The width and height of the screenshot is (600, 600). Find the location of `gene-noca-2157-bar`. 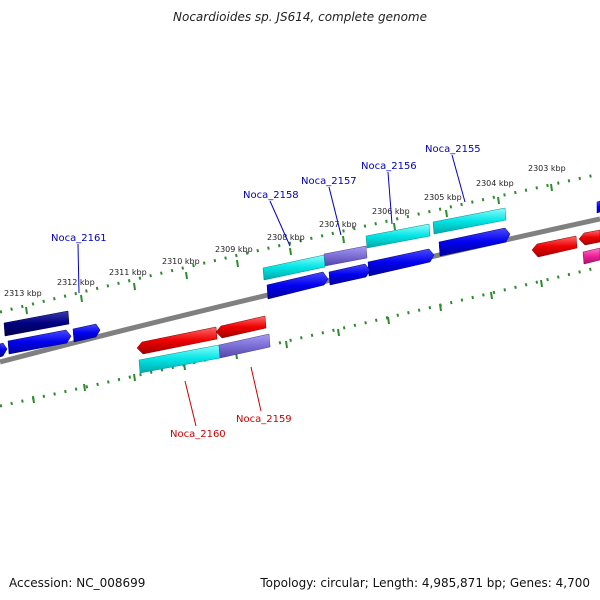

gene-noca-2157-bar is located at coordinates (345, 256).